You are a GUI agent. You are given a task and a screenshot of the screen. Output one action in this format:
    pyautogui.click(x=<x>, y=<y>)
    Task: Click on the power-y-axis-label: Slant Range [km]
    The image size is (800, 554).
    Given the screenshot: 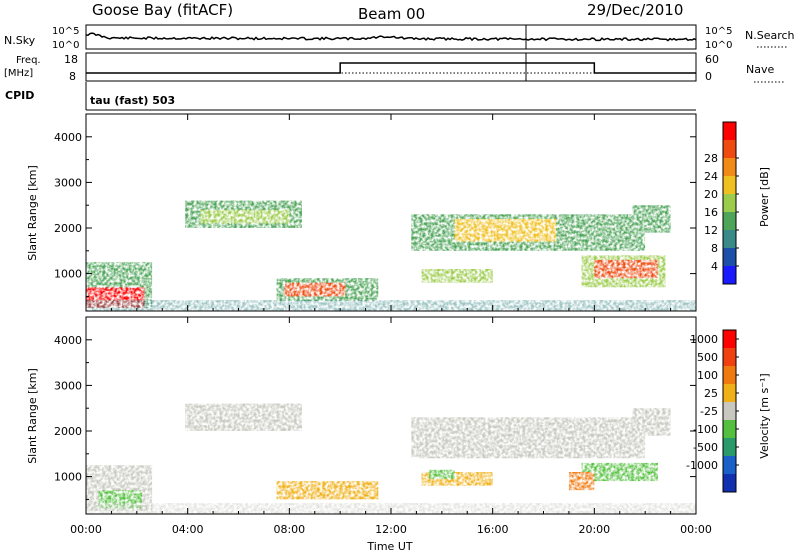 What is the action you would take?
    pyautogui.click(x=32, y=213)
    